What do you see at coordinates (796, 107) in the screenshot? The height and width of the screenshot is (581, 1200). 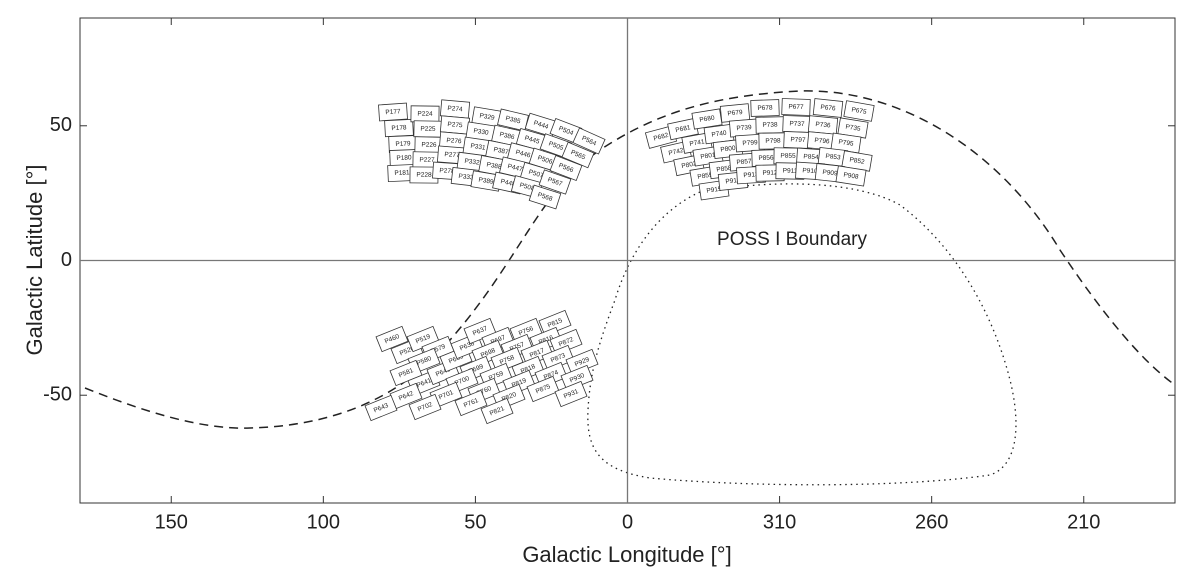 I see `field: P677` at bounding box center [796, 107].